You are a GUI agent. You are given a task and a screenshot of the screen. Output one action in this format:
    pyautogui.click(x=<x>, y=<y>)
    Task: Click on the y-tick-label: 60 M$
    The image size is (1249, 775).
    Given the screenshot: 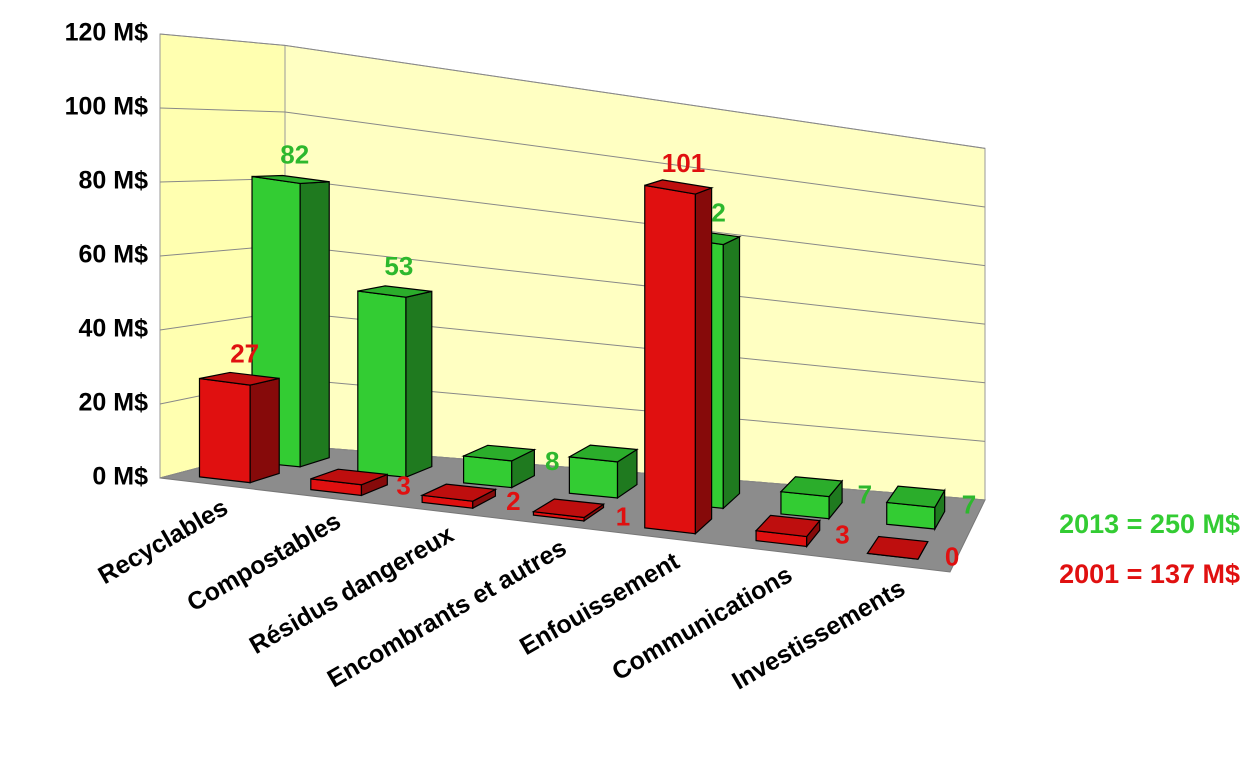 What is the action you would take?
    pyautogui.click(x=114, y=255)
    